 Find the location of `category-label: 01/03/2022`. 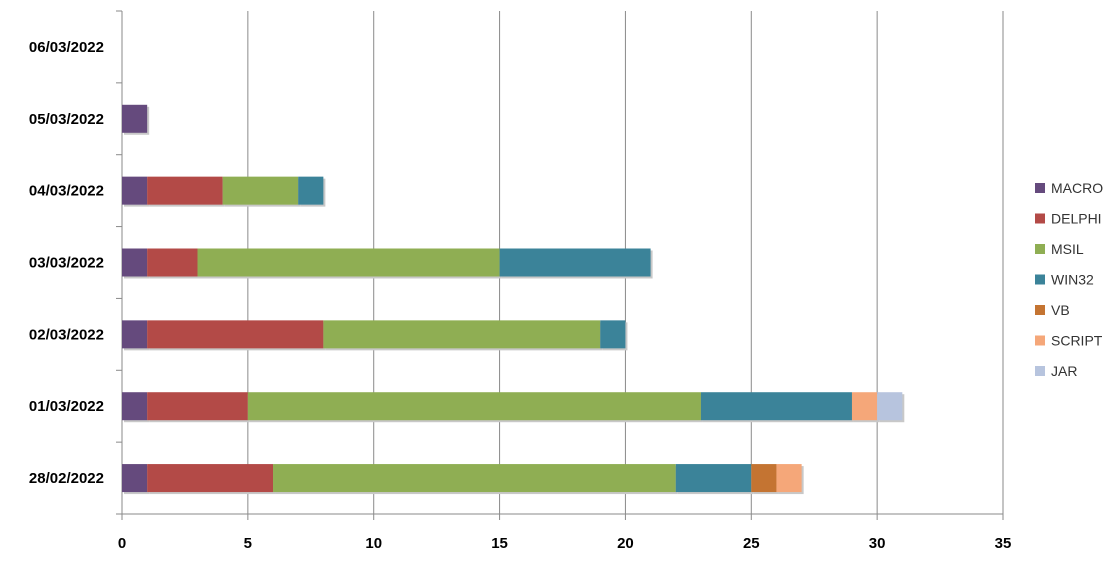

category-label: 01/03/2022 is located at coordinates (66, 406).